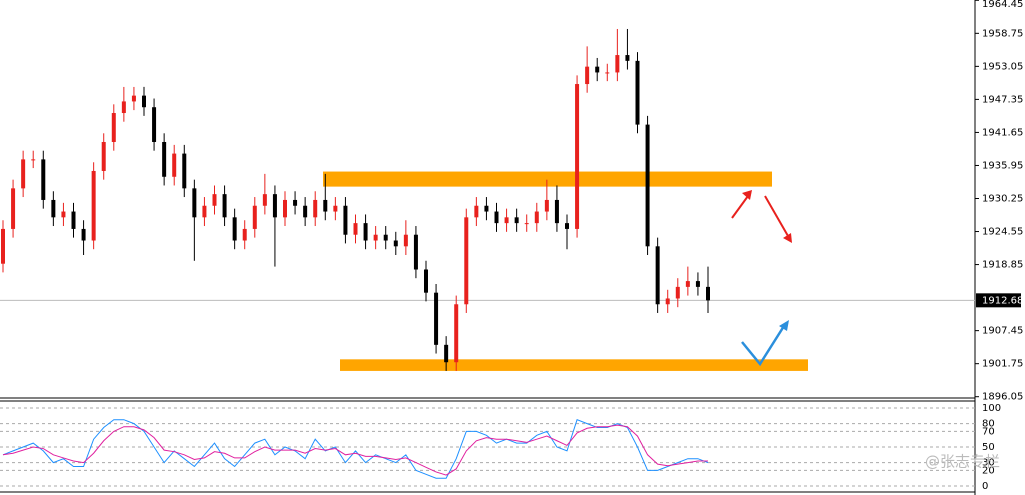 This screenshot has height=495, width=1025. I want to click on y-tick-label: 0, so click(985, 486).